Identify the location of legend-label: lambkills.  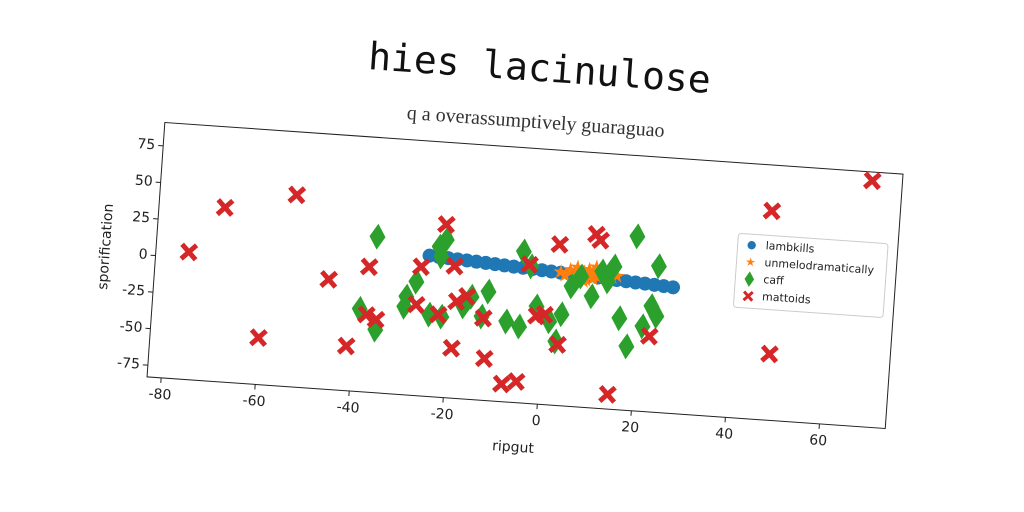
(790, 247).